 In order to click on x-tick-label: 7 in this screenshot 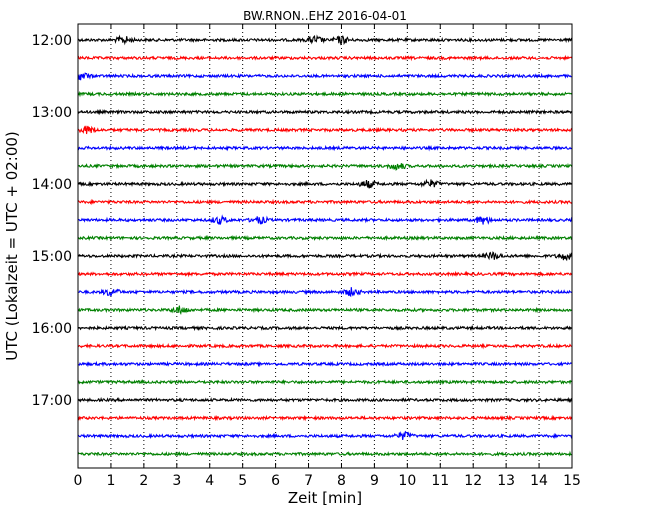, I will do `click(308, 481)`.